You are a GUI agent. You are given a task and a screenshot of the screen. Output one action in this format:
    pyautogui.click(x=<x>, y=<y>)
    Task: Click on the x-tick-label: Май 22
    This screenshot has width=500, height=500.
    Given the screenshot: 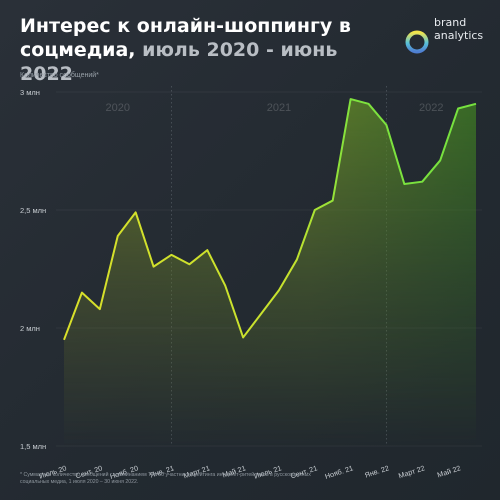 What is the action you would take?
    pyautogui.click(x=449, y=471)
    